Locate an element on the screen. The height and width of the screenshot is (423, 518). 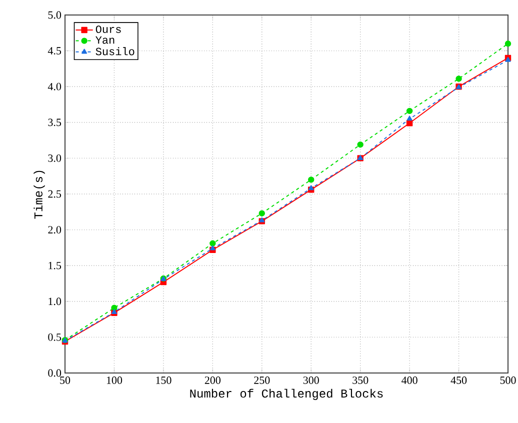
y-axis-title: Time(s) is located at coordinates (39, 194).